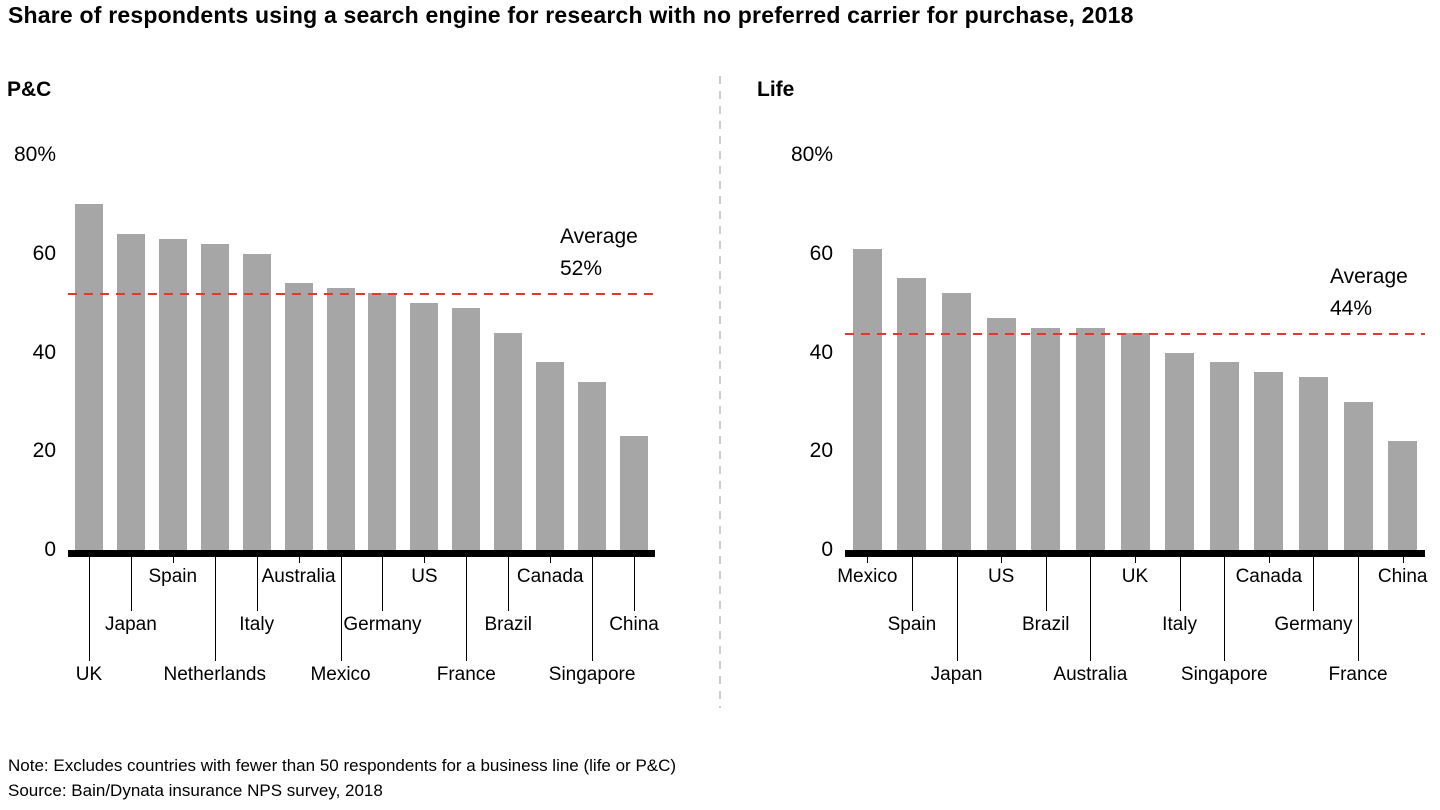 This screenshot has width=1440, height=810. What do you see at coordinates (821, 352) in the screenshot?
I see `y-tick-label: 40` at bounding box center [821, 352].